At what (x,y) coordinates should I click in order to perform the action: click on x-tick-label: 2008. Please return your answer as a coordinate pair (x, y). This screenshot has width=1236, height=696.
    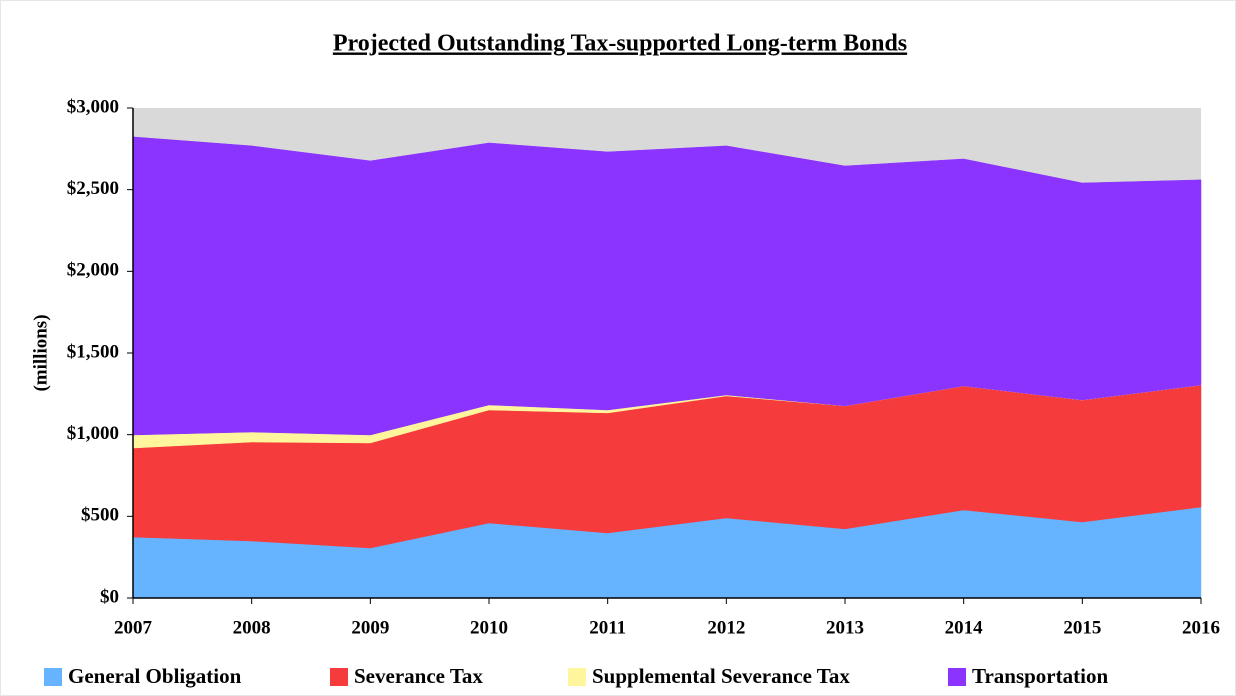
    Looking at the image, I should click on (252, 627).